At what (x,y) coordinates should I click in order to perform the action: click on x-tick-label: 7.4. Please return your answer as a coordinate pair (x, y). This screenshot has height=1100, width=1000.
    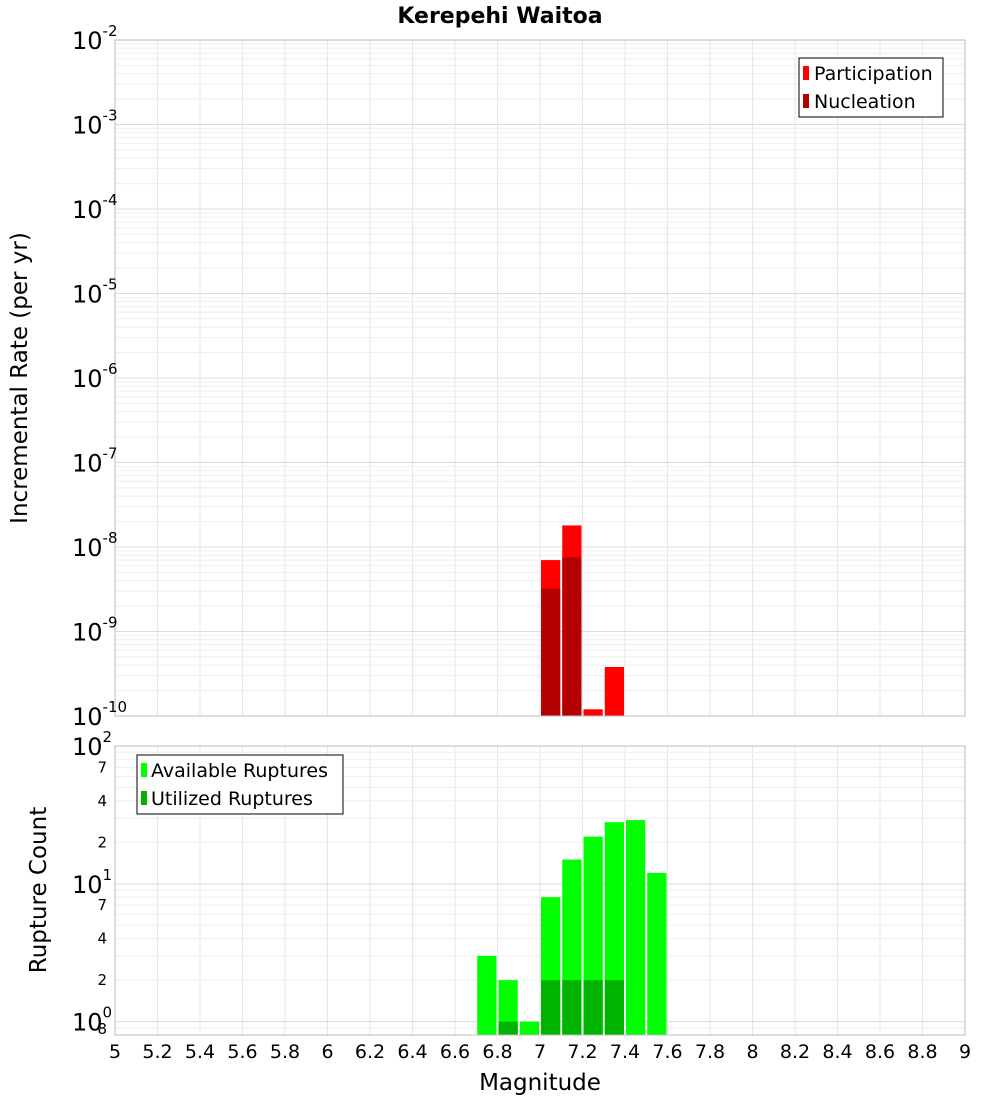
    Looking at the image, I should click on (625, 1052).